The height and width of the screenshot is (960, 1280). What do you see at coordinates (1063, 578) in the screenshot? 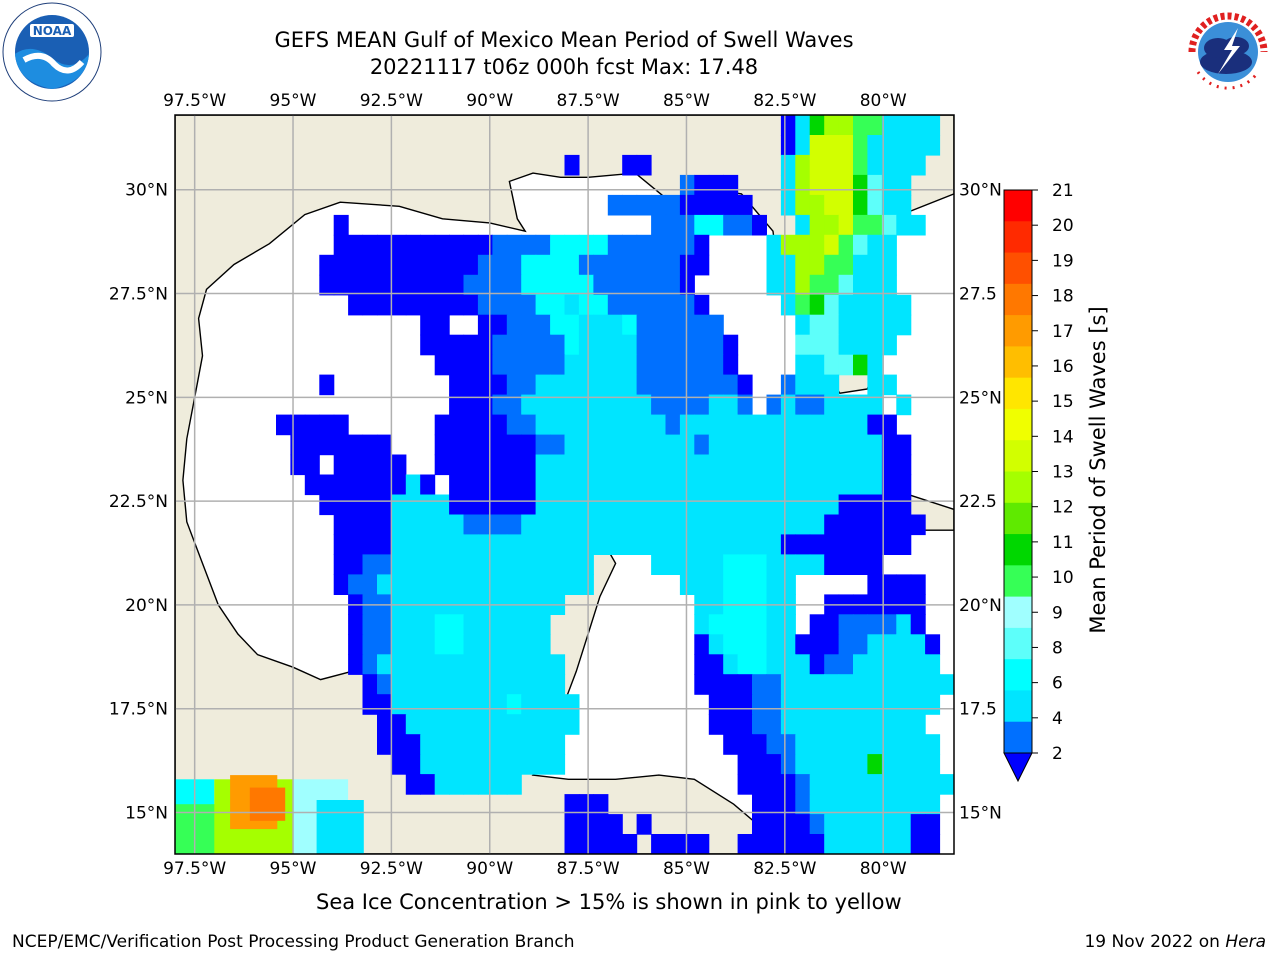
I see `colorbar-tick-label: 10` at bounding box center [1063, 578].